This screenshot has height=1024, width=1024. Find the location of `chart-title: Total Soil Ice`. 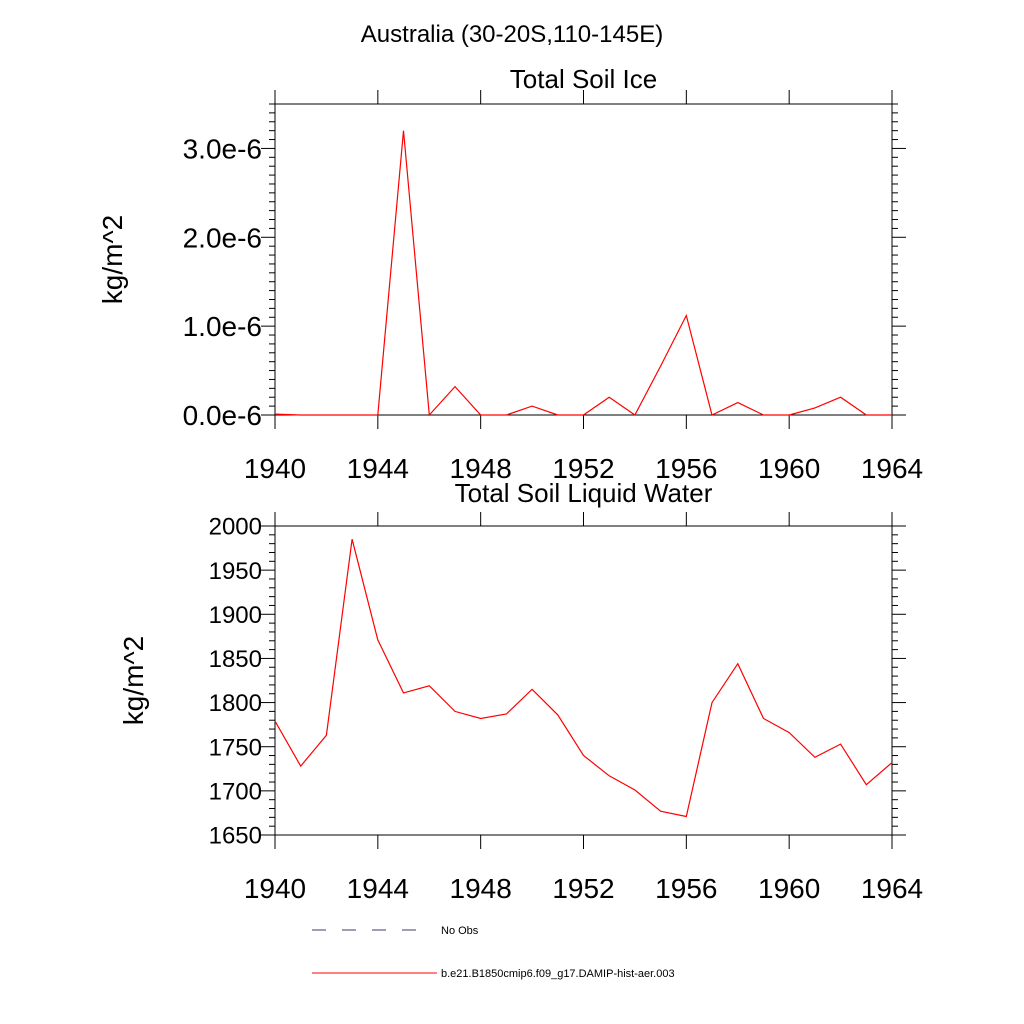

chart-title: Total Soil Ice is located at coordinates (583, 79).